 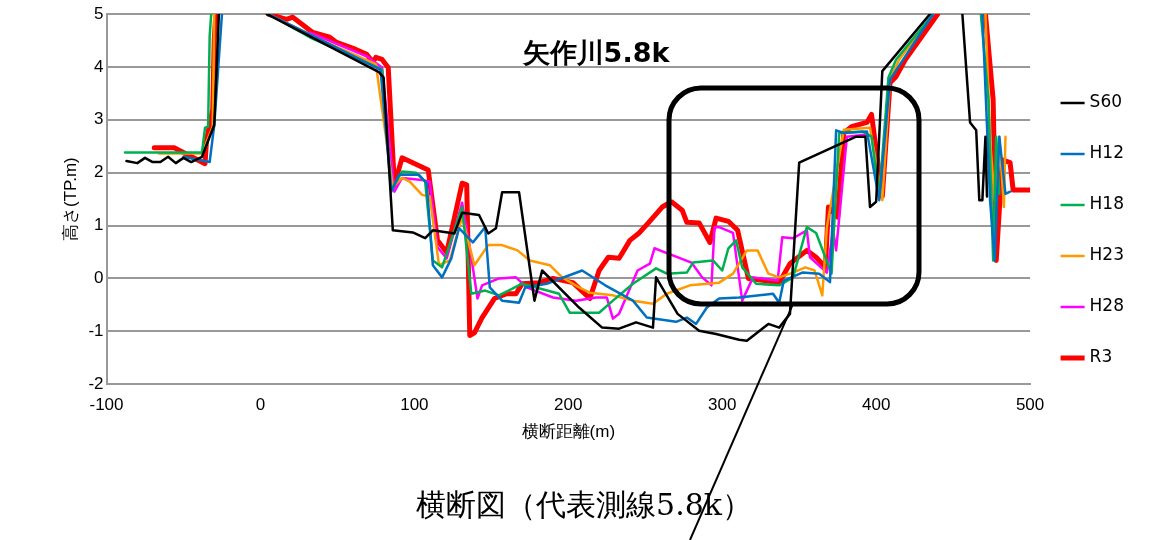 What do you see at coordinates (99, 278) in the screenshot?
I see `y-tick-label: 0` at bounding box center [99, 278].